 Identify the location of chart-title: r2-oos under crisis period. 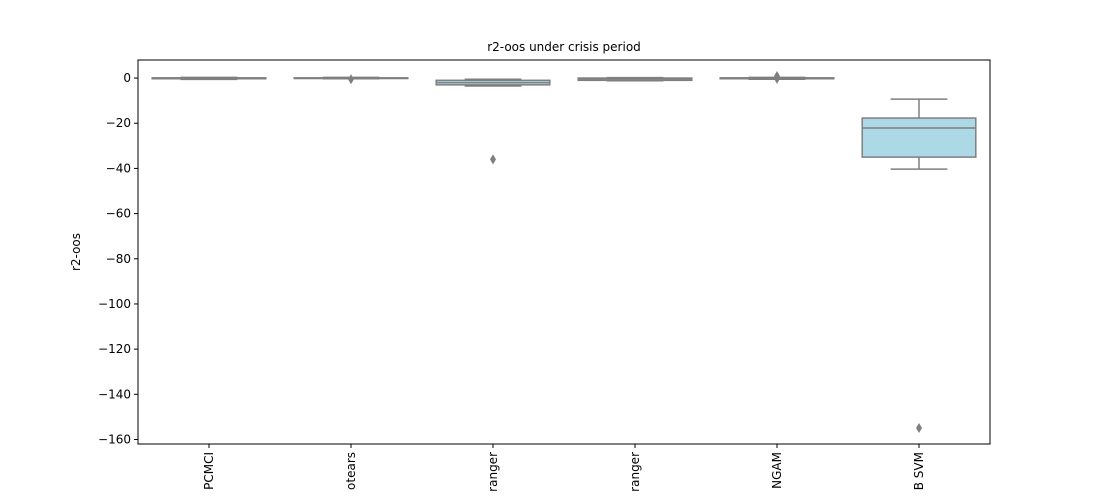
(564, 47).